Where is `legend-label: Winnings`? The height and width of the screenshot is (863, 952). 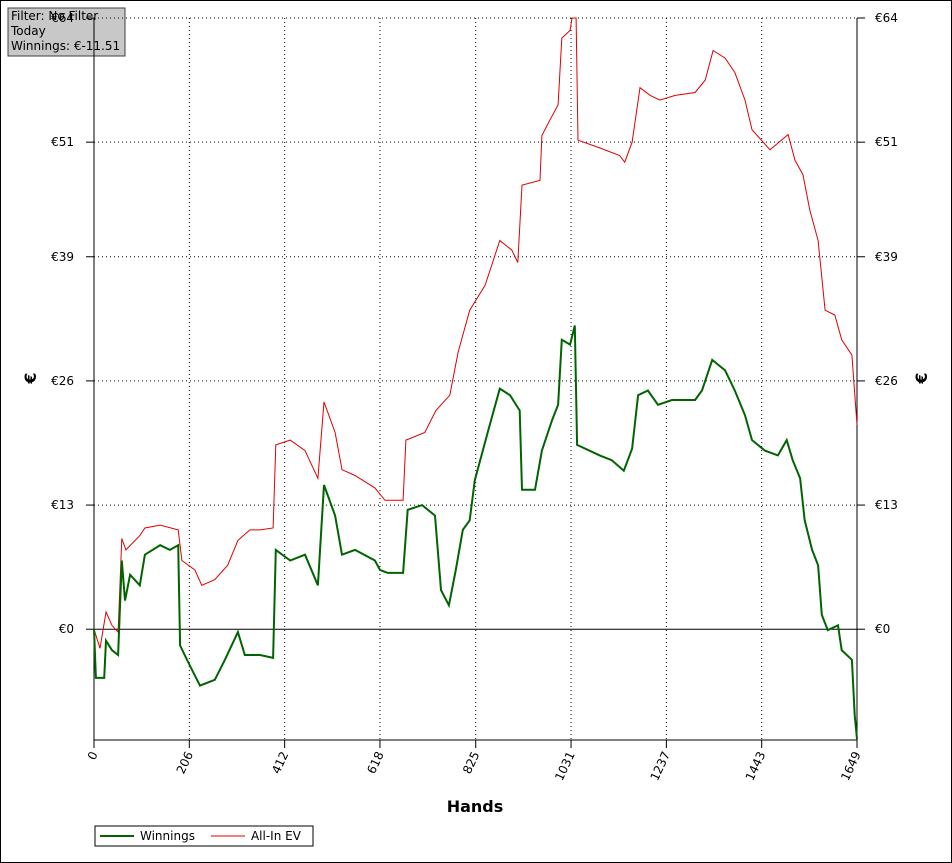
legend-label: Winnings is located at coordinates (167, 836).